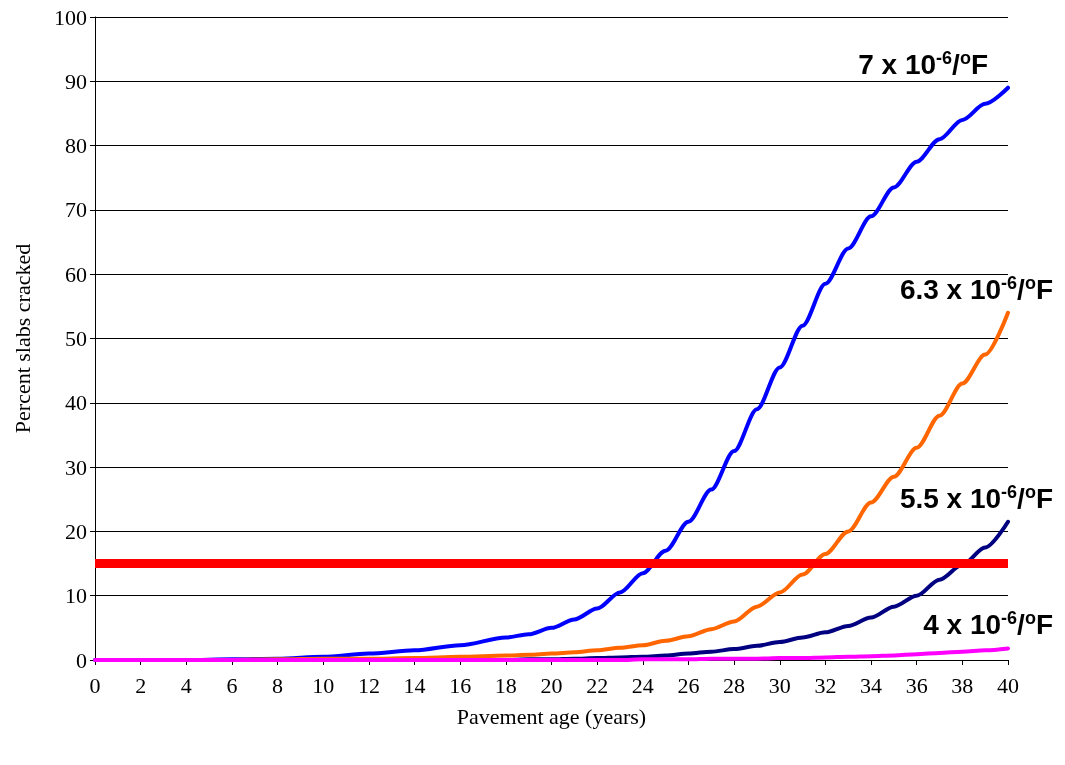  Describe the element at coordinates (551, 654) in the screenshot. I see `line-series` at that location.